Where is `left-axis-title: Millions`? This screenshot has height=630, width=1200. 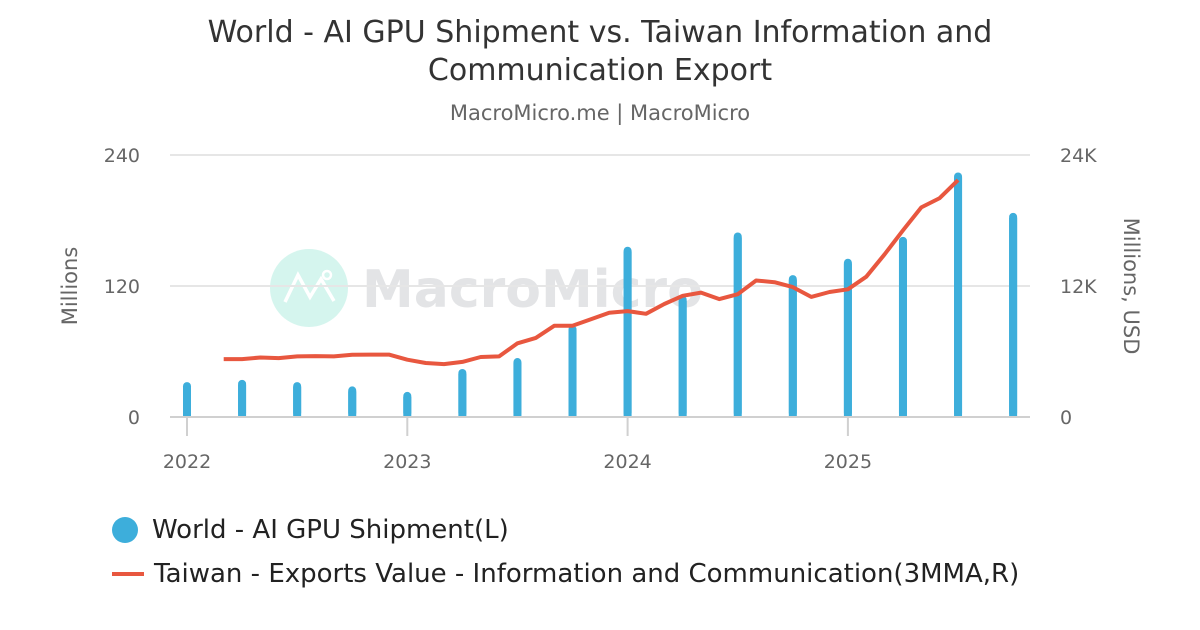
left-axis-title: Millions is located at coordinates (70, 286).